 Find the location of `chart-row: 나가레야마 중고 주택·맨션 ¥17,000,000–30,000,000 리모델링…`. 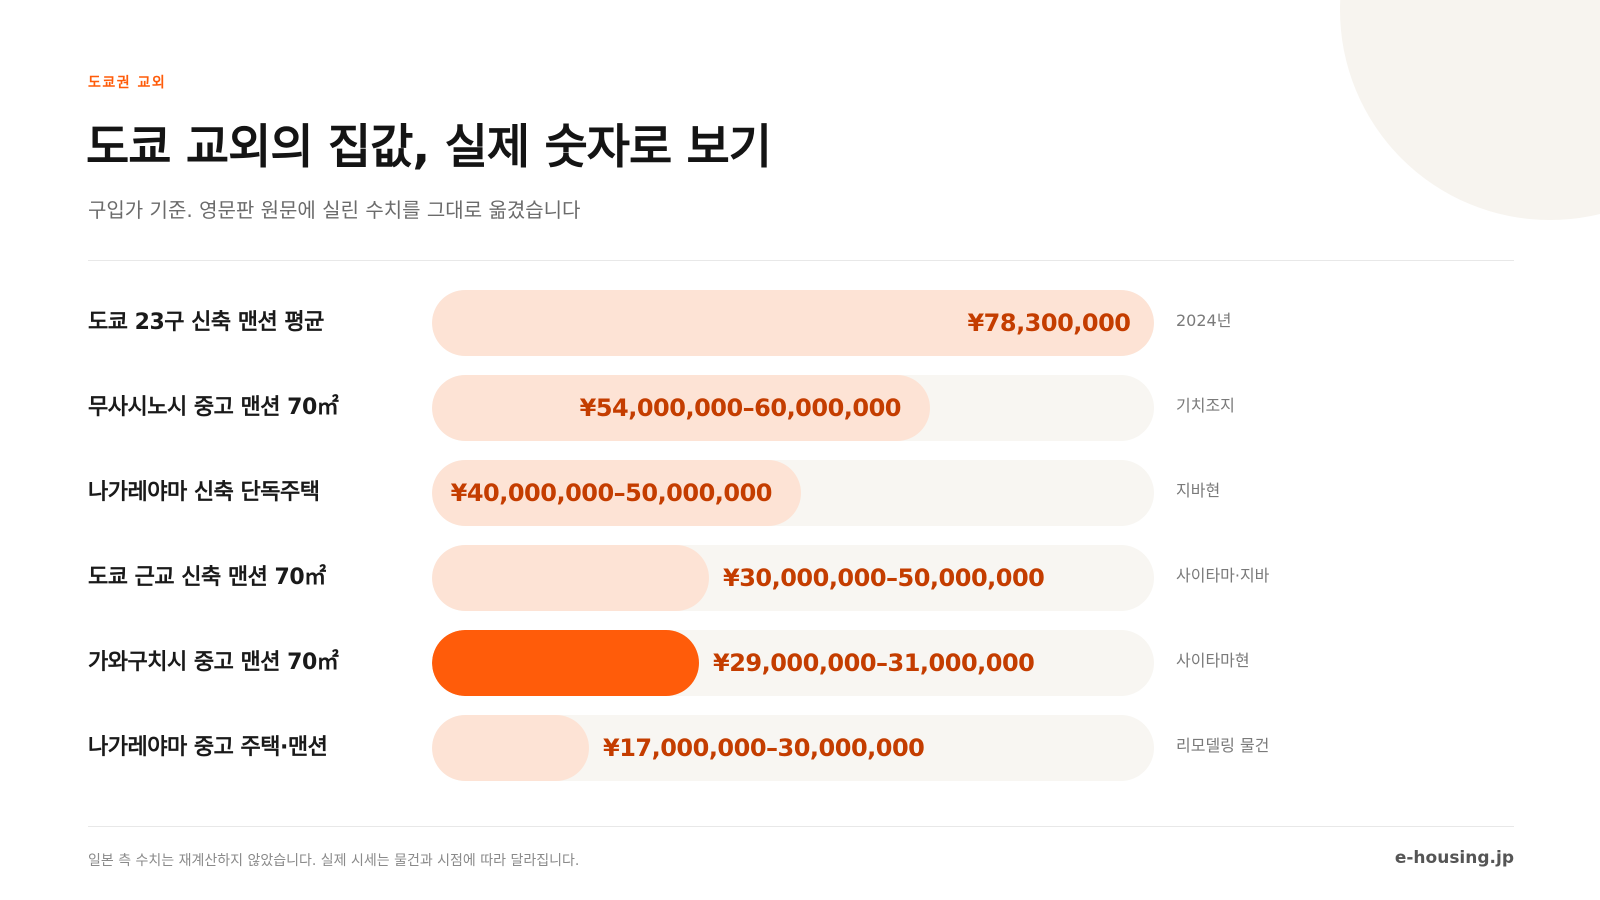

chart-row: 나가레야마 중고 주택·맨션 ¥17,000,000–30,000,000 리모델링… is located at coordinates (800, 748).